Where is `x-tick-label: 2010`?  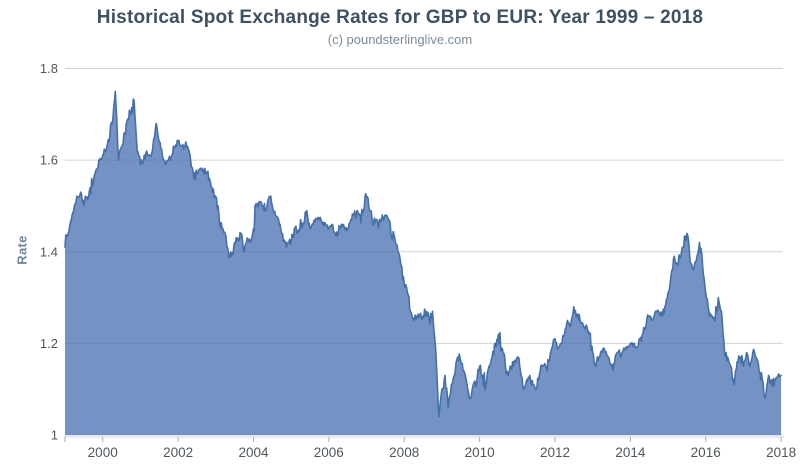 x-tick-label: 2010 is located at coordinates (480, 452).